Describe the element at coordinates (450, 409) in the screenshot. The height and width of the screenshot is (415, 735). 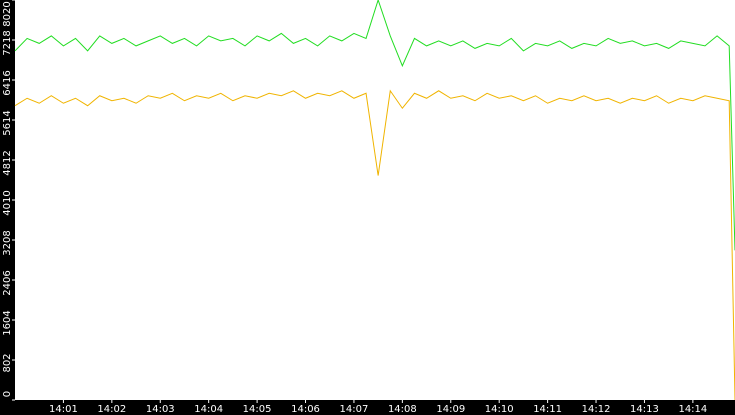
I see `x-tick-label: 14:09` at that location.